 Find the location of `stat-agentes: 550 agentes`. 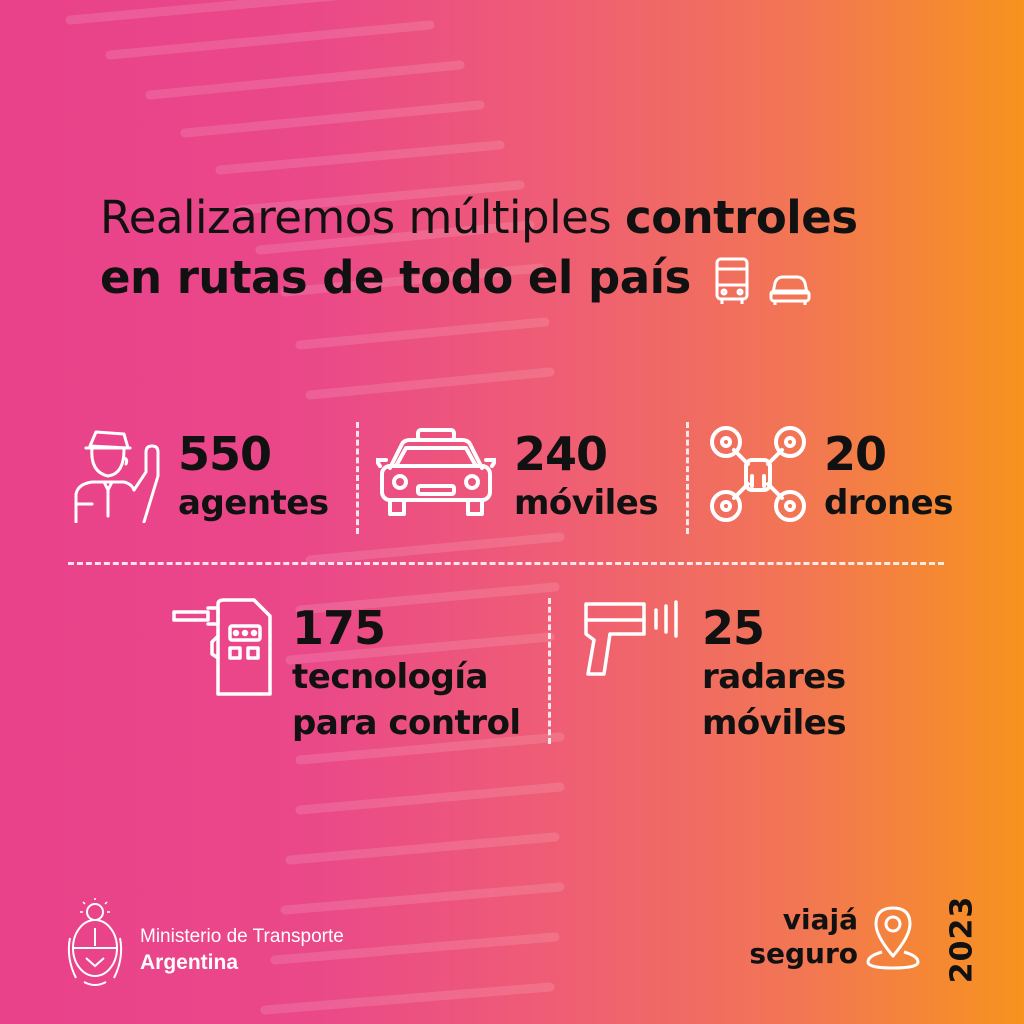

stat-agentes: 550 agentes is located at coordinates (253, 477).